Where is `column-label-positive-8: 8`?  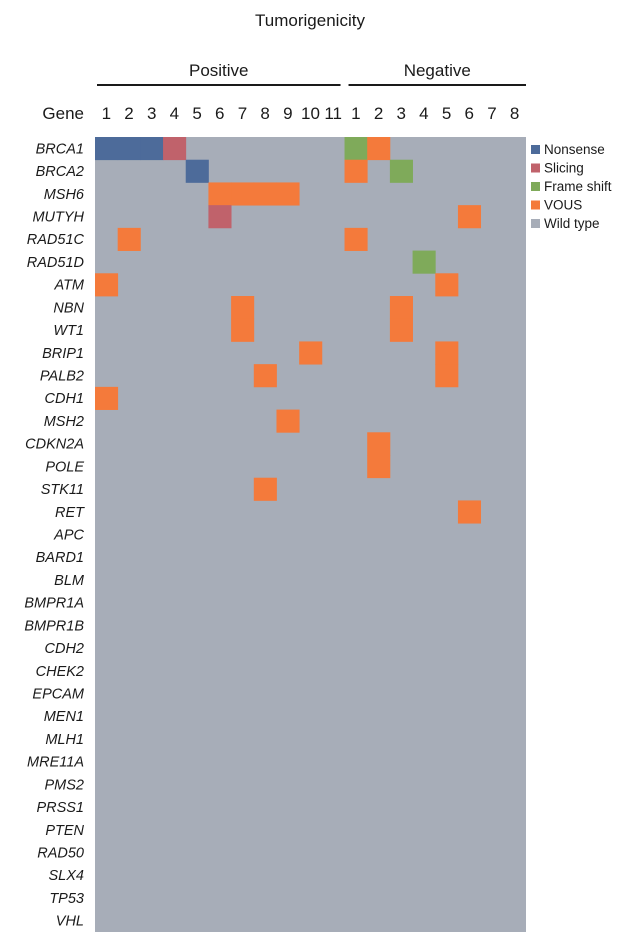
column-label-positive-8: 8 is located at coordinates (264, 113).